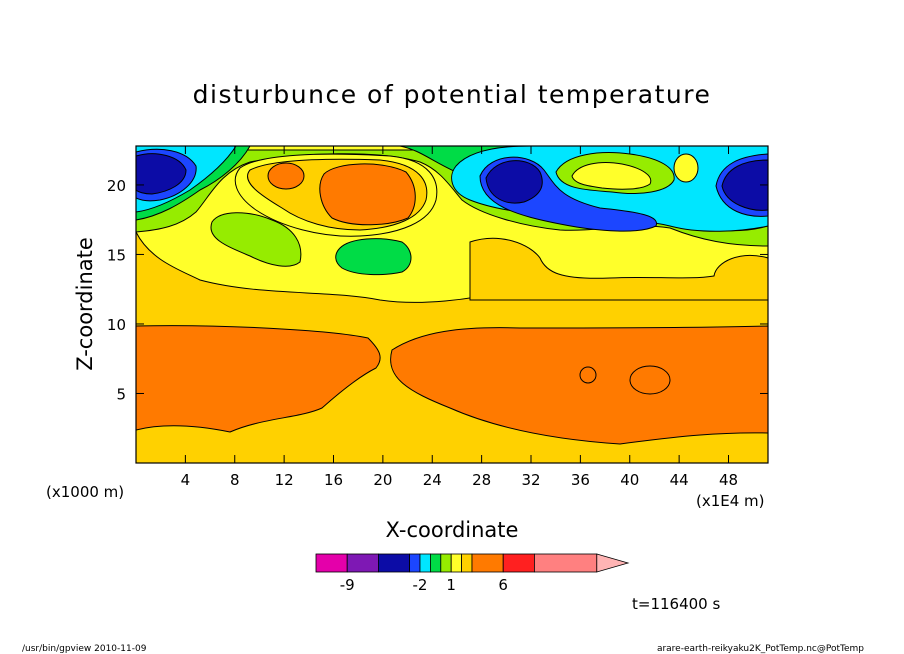 Image resolution: width=904 pixels, height=654 pixels. Describe the element at coordinates (432, 480) in the screenshot. I see `x-tick-label: 24` at that location.